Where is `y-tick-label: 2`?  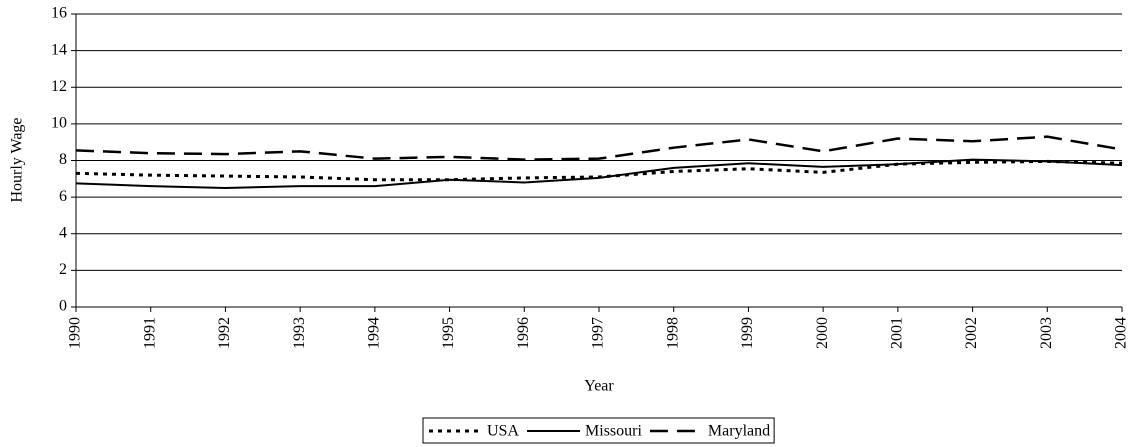
y-tick-label: 2 is located at coordinates (63, 269).